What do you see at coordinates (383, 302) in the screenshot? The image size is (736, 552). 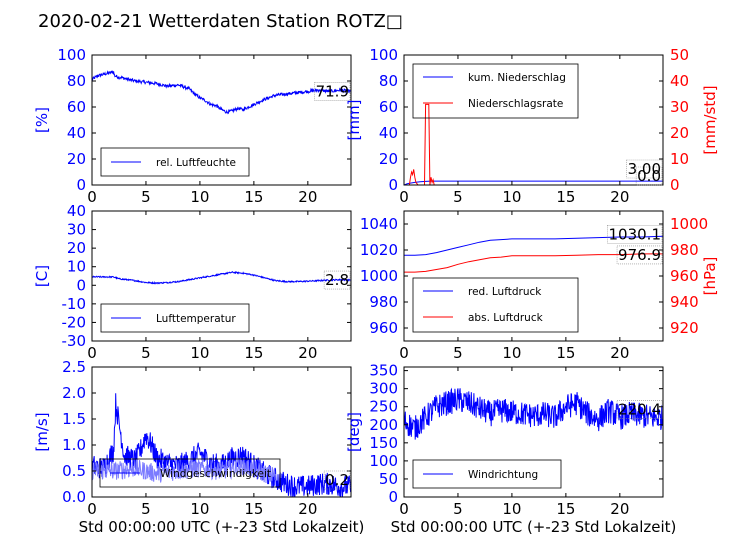 I see `y-tick-label: 980` at bounding box center [383, 302].